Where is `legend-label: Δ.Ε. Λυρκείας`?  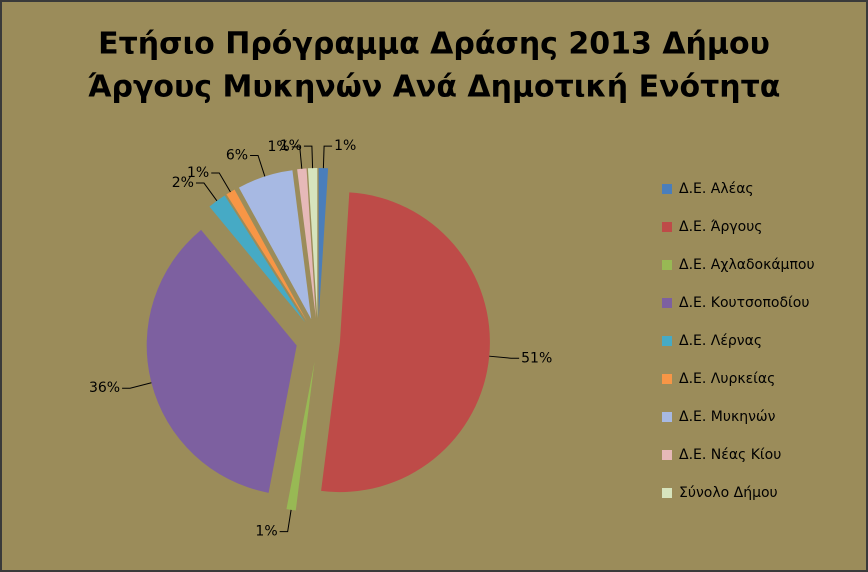
legend-label: Δ.Ε. Λυρκείας is located at coordinates (727, 379).